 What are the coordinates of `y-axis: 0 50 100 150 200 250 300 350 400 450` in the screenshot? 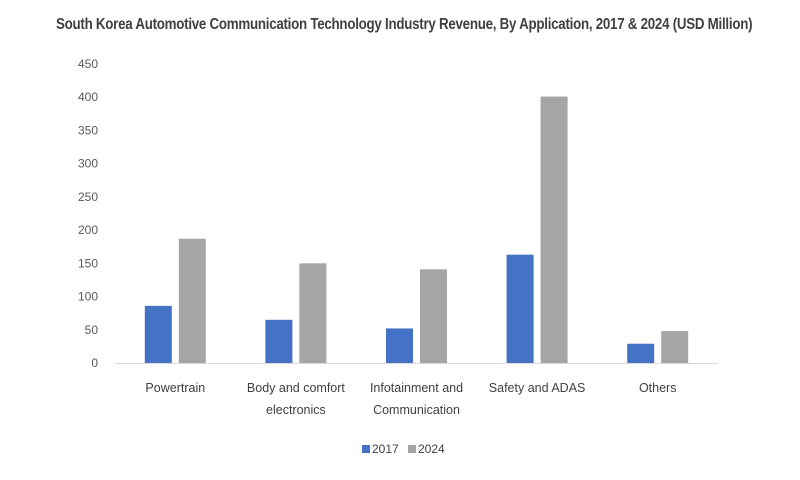 It's located at (88, 213).